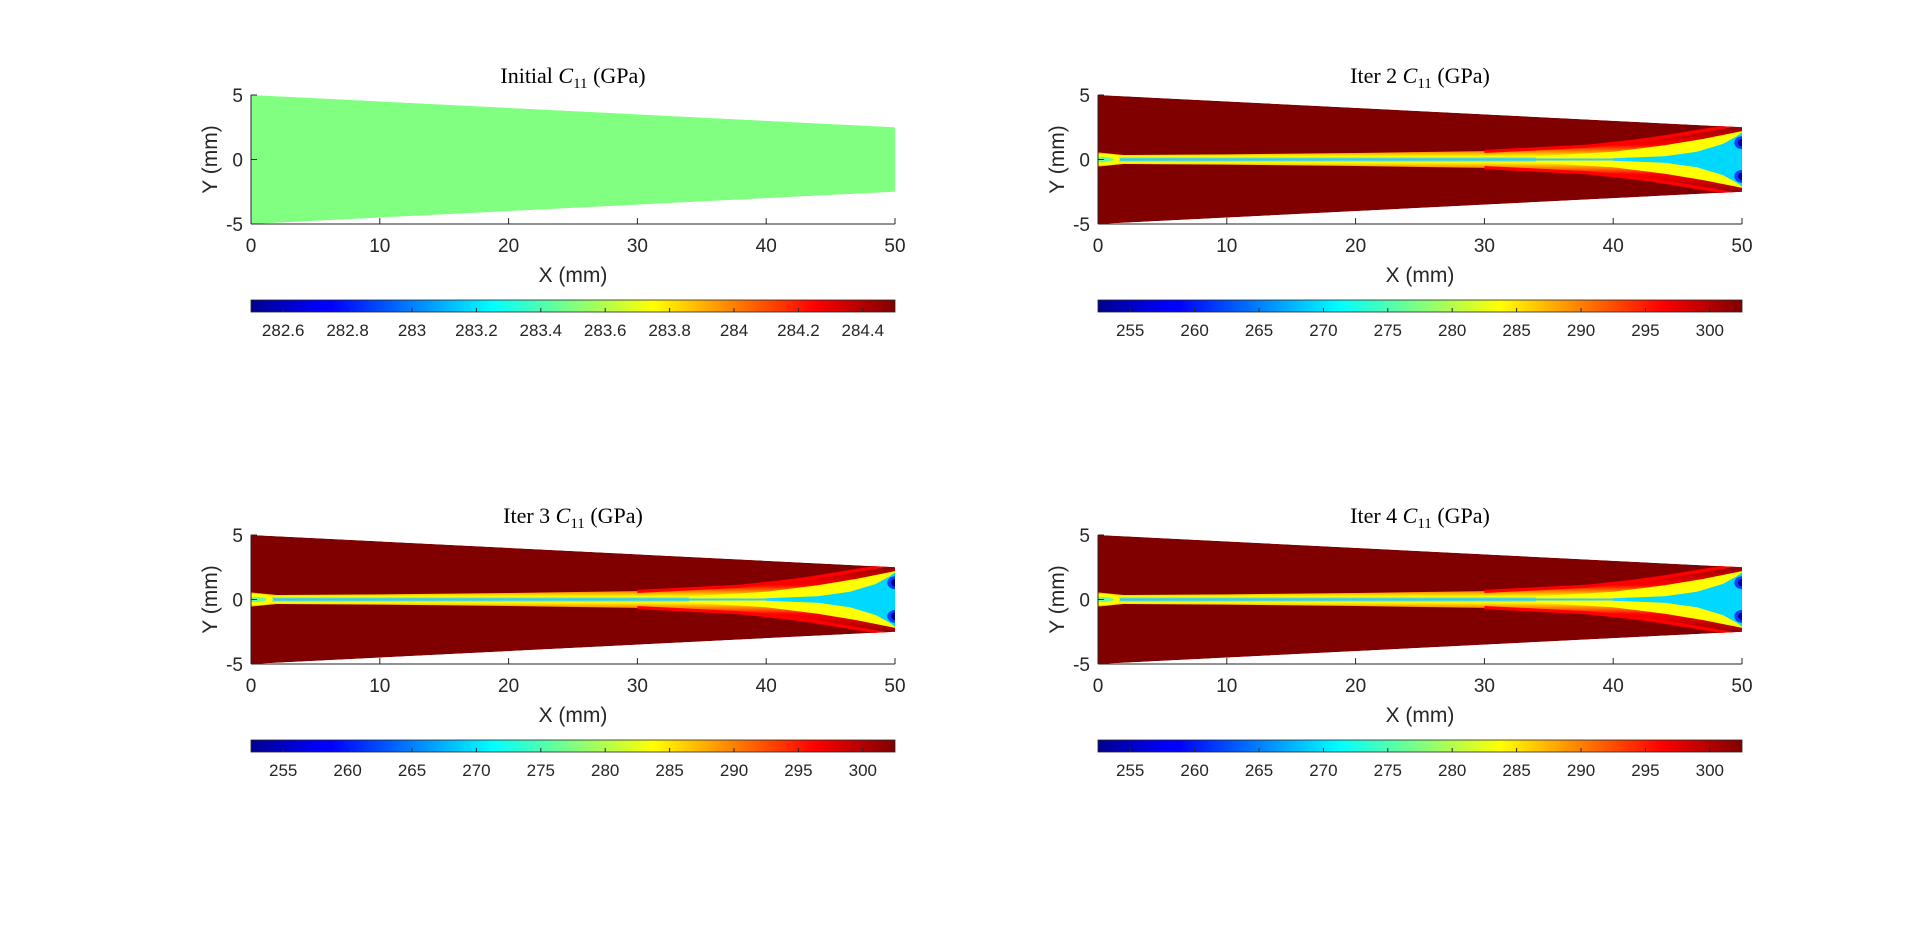 This screenshot has height=926, width=1920. What do you see at coordinates (541, 330) in the screenshot?
I see `colorbar-tick-label: 283.4` at bounding box center [541, 330].